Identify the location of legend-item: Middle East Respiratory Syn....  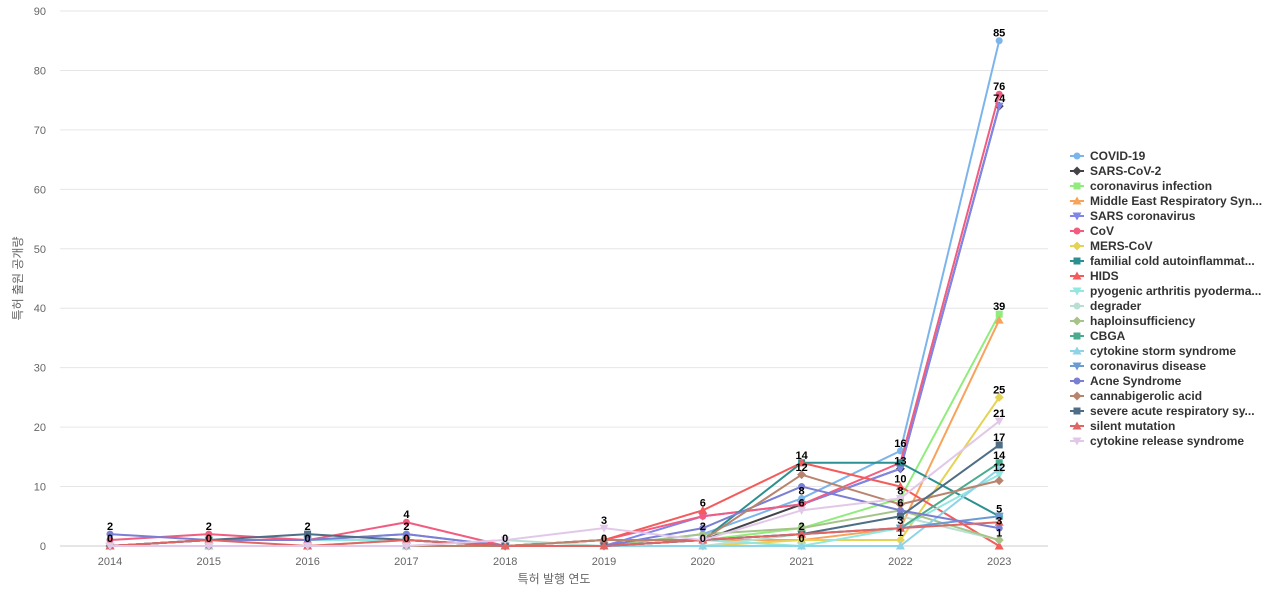
(1166, 201).